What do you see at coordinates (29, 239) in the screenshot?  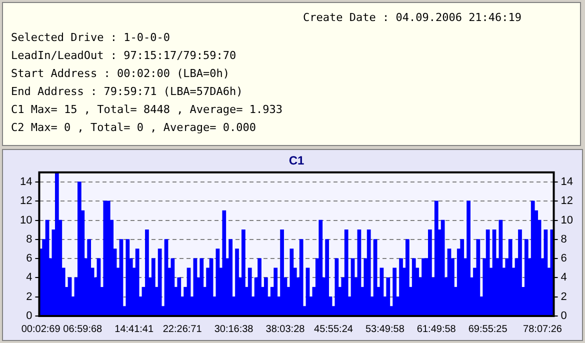 I see `y-tick-label: 8` at bounding box center [29, 239].